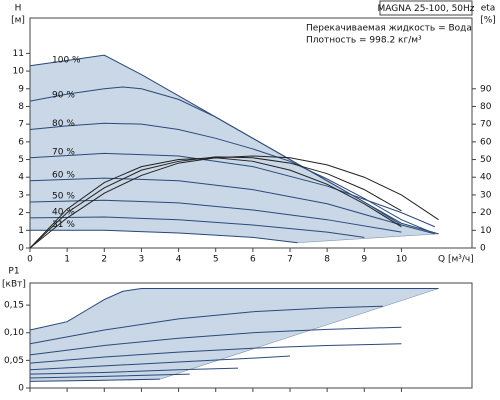 This screenshot has width=500, height=400. What do you see at coordinates (21, 231) in the screenshot?
I see `y-tick-label: 1` at bounding box center [21, 231].